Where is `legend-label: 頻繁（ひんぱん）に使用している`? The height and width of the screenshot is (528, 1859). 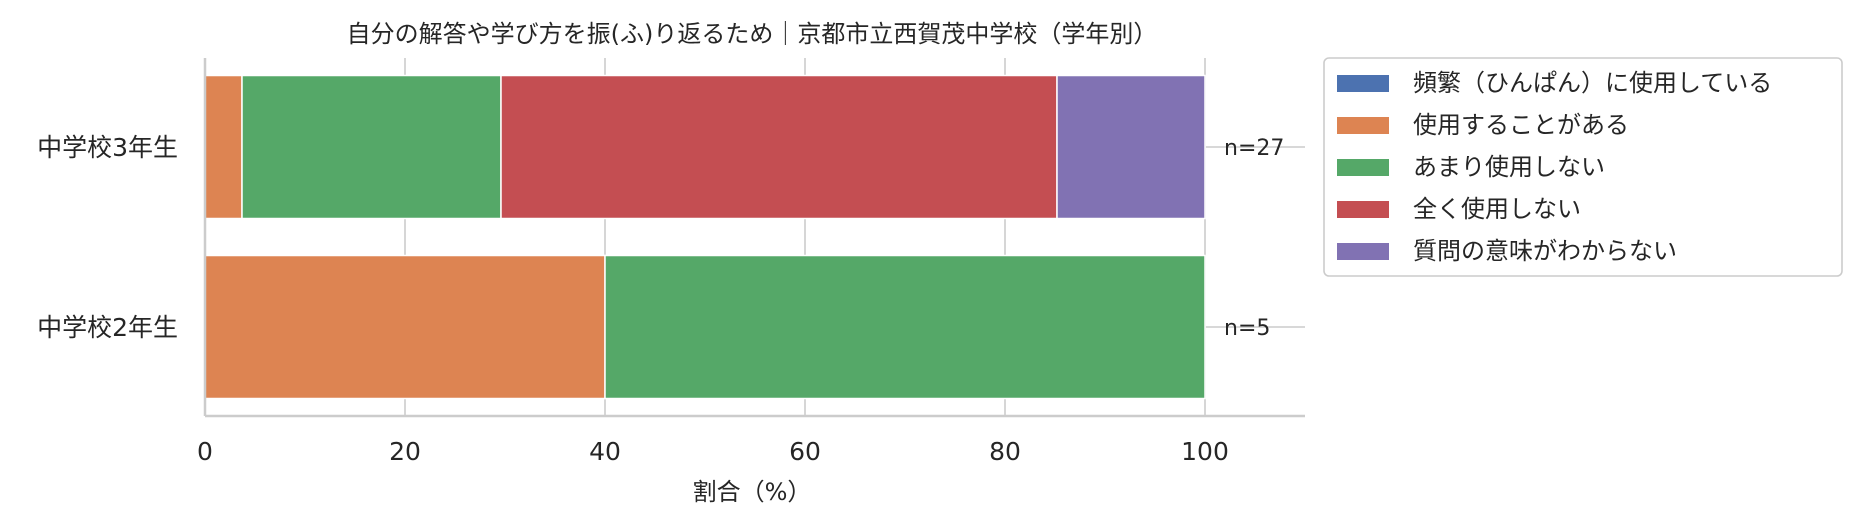 legend-label: 頻繁（ひんぱん）に使用している is located at coordinates (1592, 83).